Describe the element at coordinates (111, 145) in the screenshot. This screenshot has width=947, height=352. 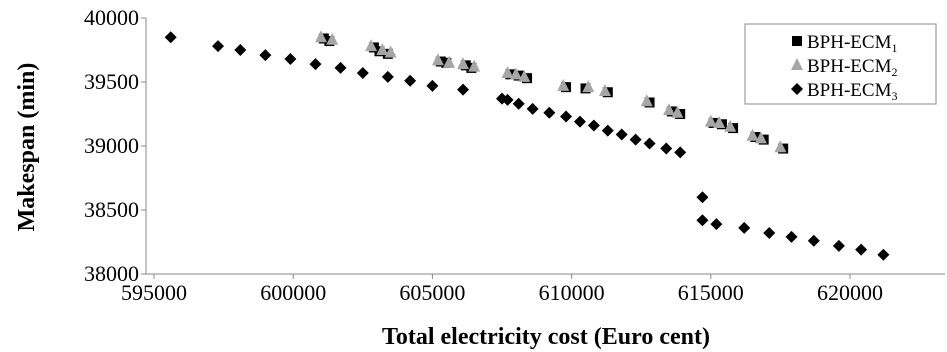
I see `y-tick-label: 39000` at that location.